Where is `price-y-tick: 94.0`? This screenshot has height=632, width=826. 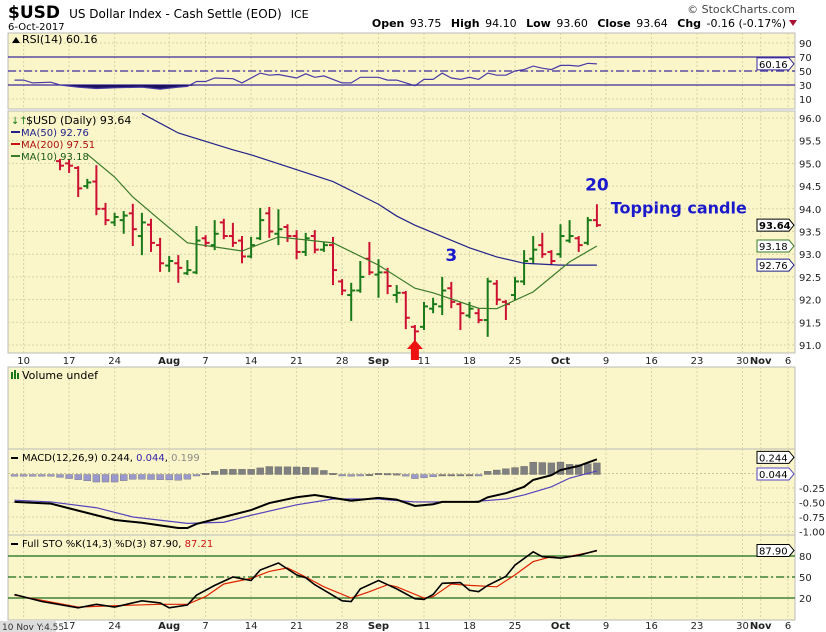
price-y-tick: 94.0 is located at coordinates (810, 210).